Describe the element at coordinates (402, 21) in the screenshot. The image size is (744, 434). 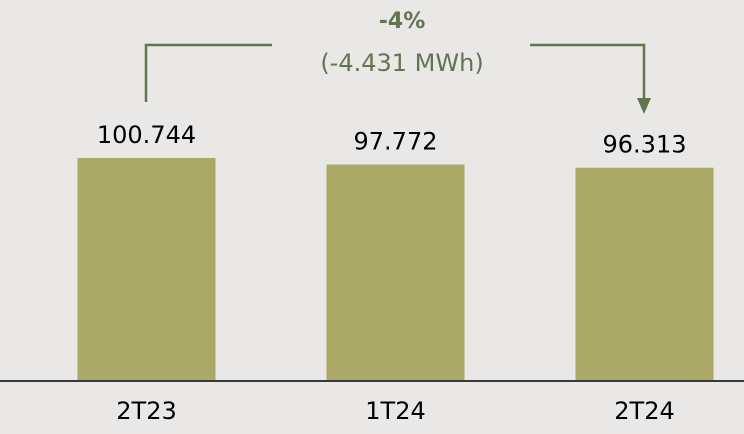
I see `change-label: -4%` at that location.